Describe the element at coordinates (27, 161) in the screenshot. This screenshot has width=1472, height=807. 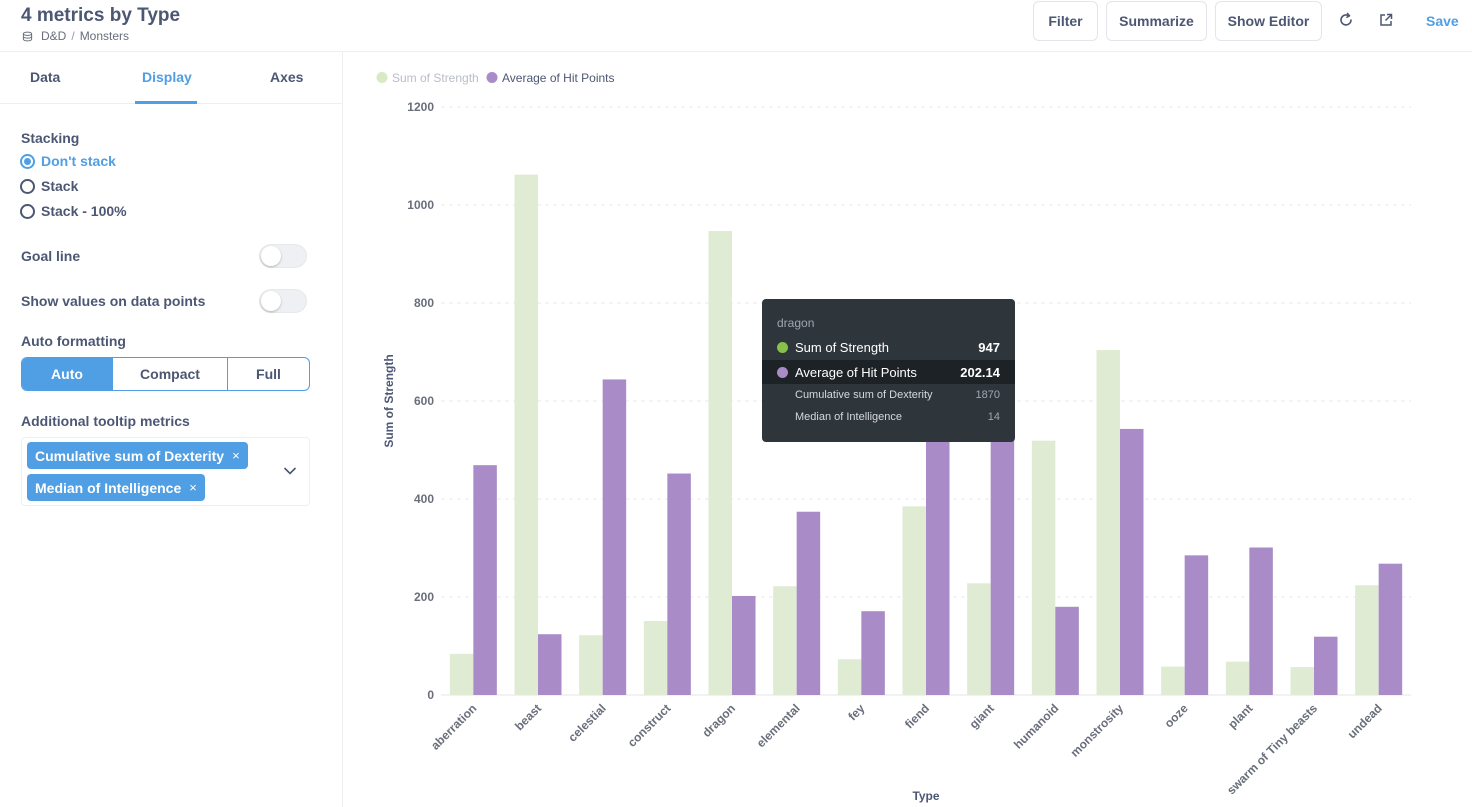
I see `radio-selected-icon` at that location.